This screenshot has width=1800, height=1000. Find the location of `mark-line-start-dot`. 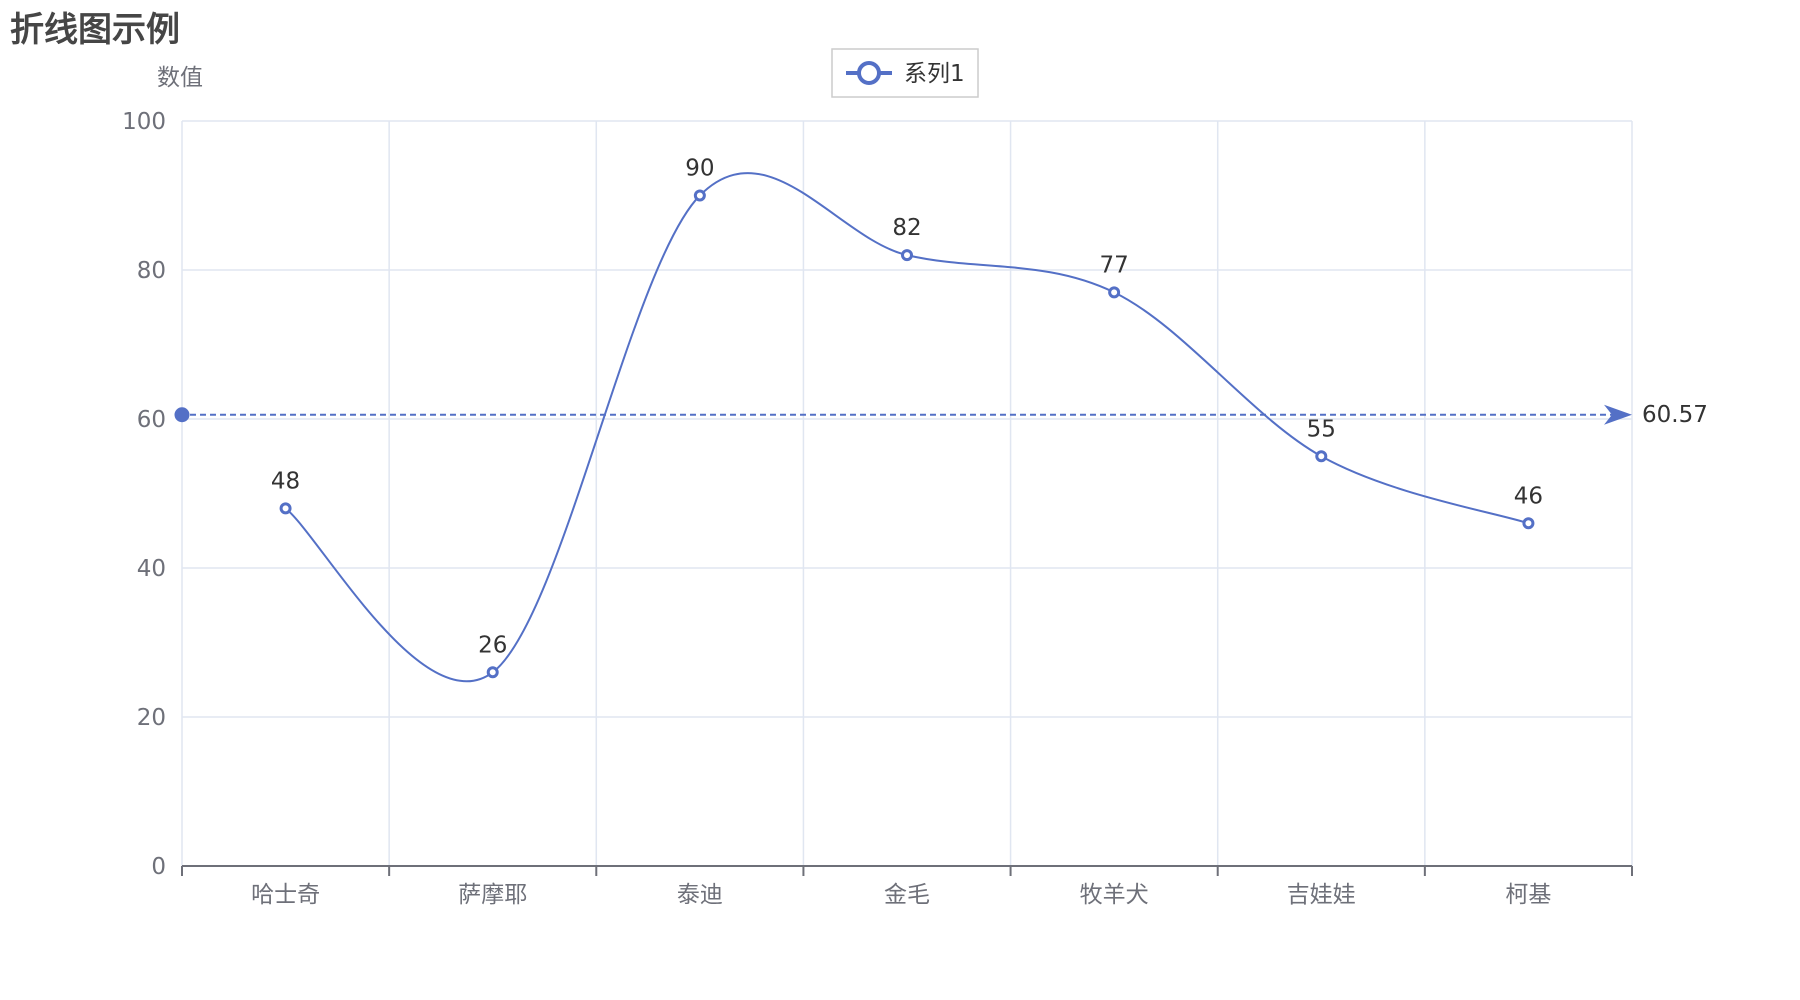

mark-line-start-dot is located at coordinates (182, 415).